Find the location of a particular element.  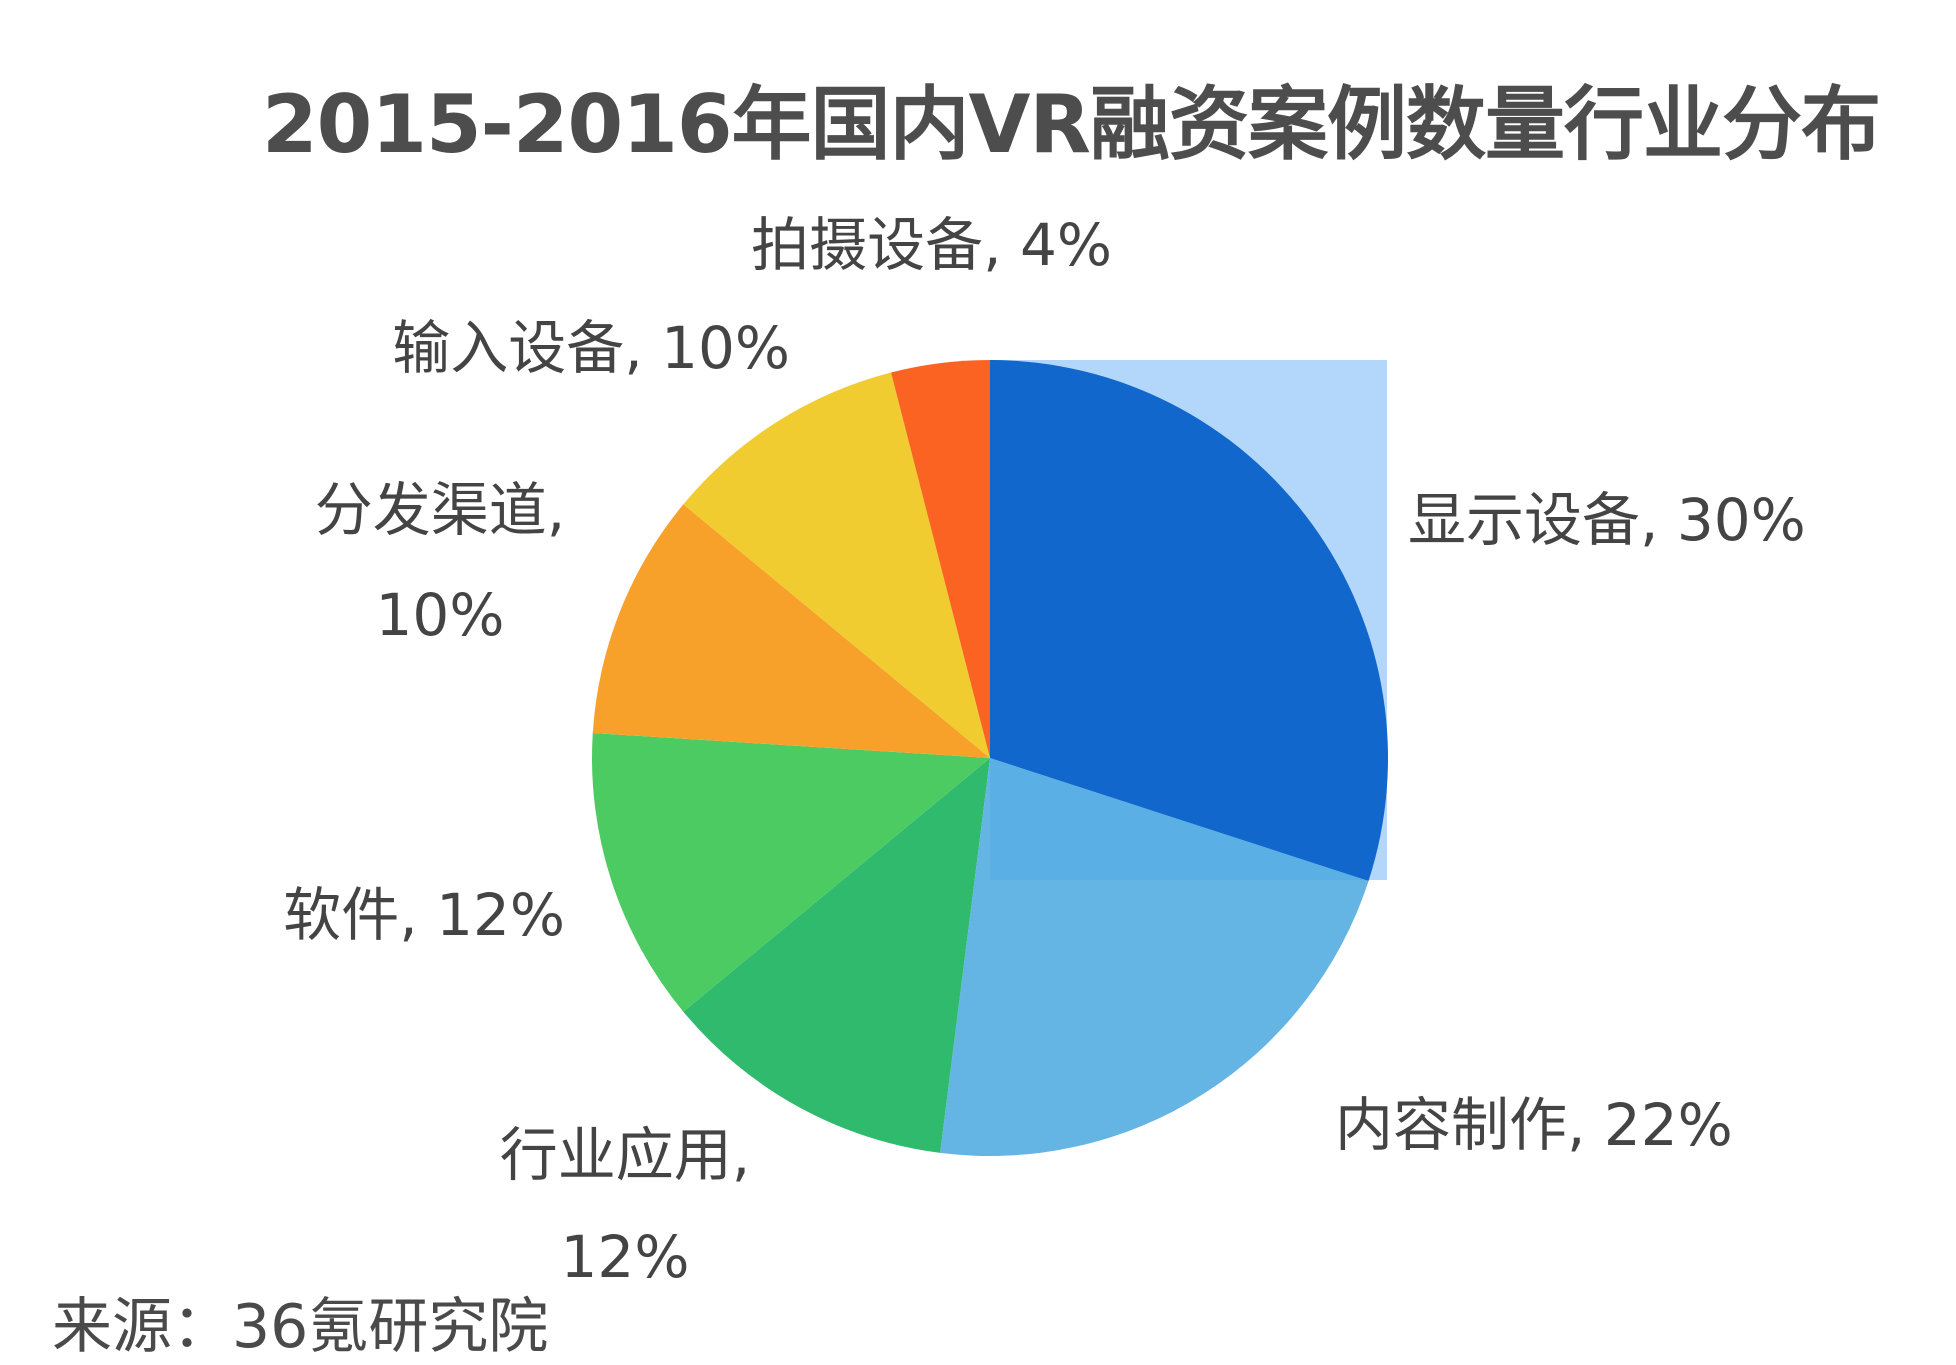

data-label-content-production: 内容制作, 22% is located at coordinates (1534, 1125).